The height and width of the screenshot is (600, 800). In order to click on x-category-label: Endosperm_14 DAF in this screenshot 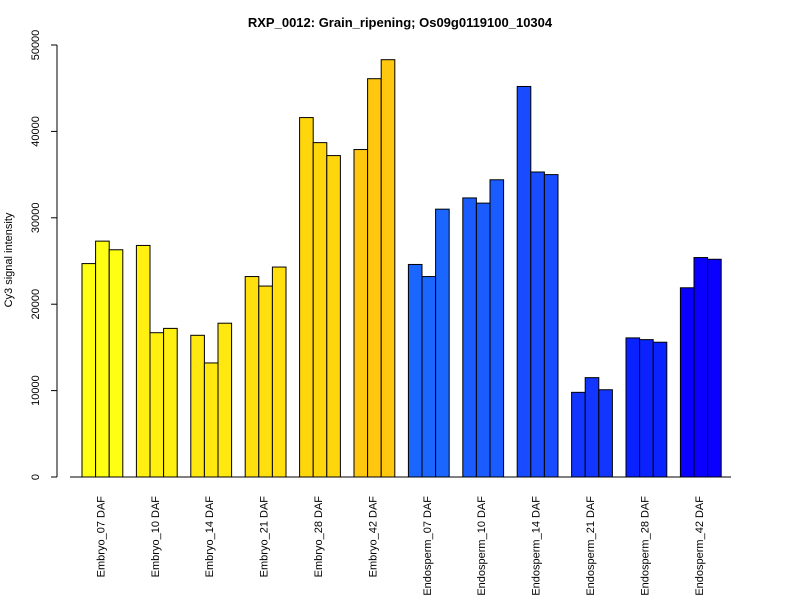, I will do `click(537, 546)`.